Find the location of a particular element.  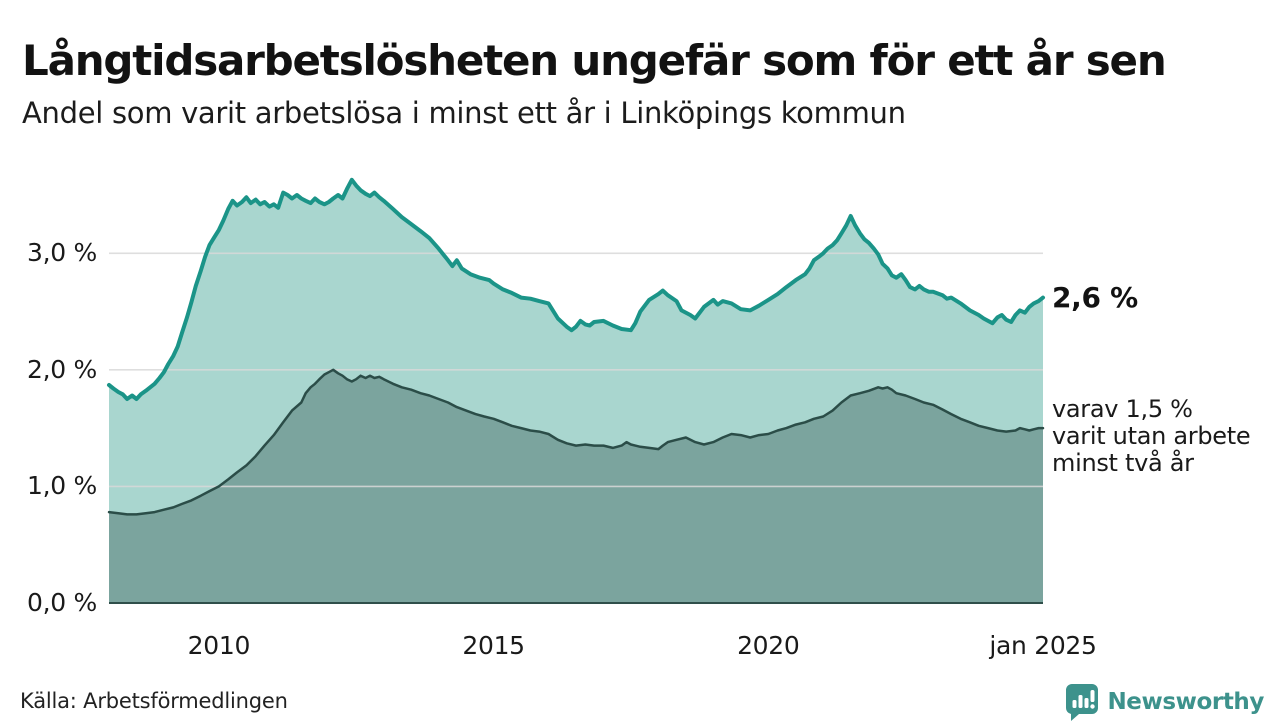

x-tick-label: jan 2025 is located at coordinates (1043, 645).